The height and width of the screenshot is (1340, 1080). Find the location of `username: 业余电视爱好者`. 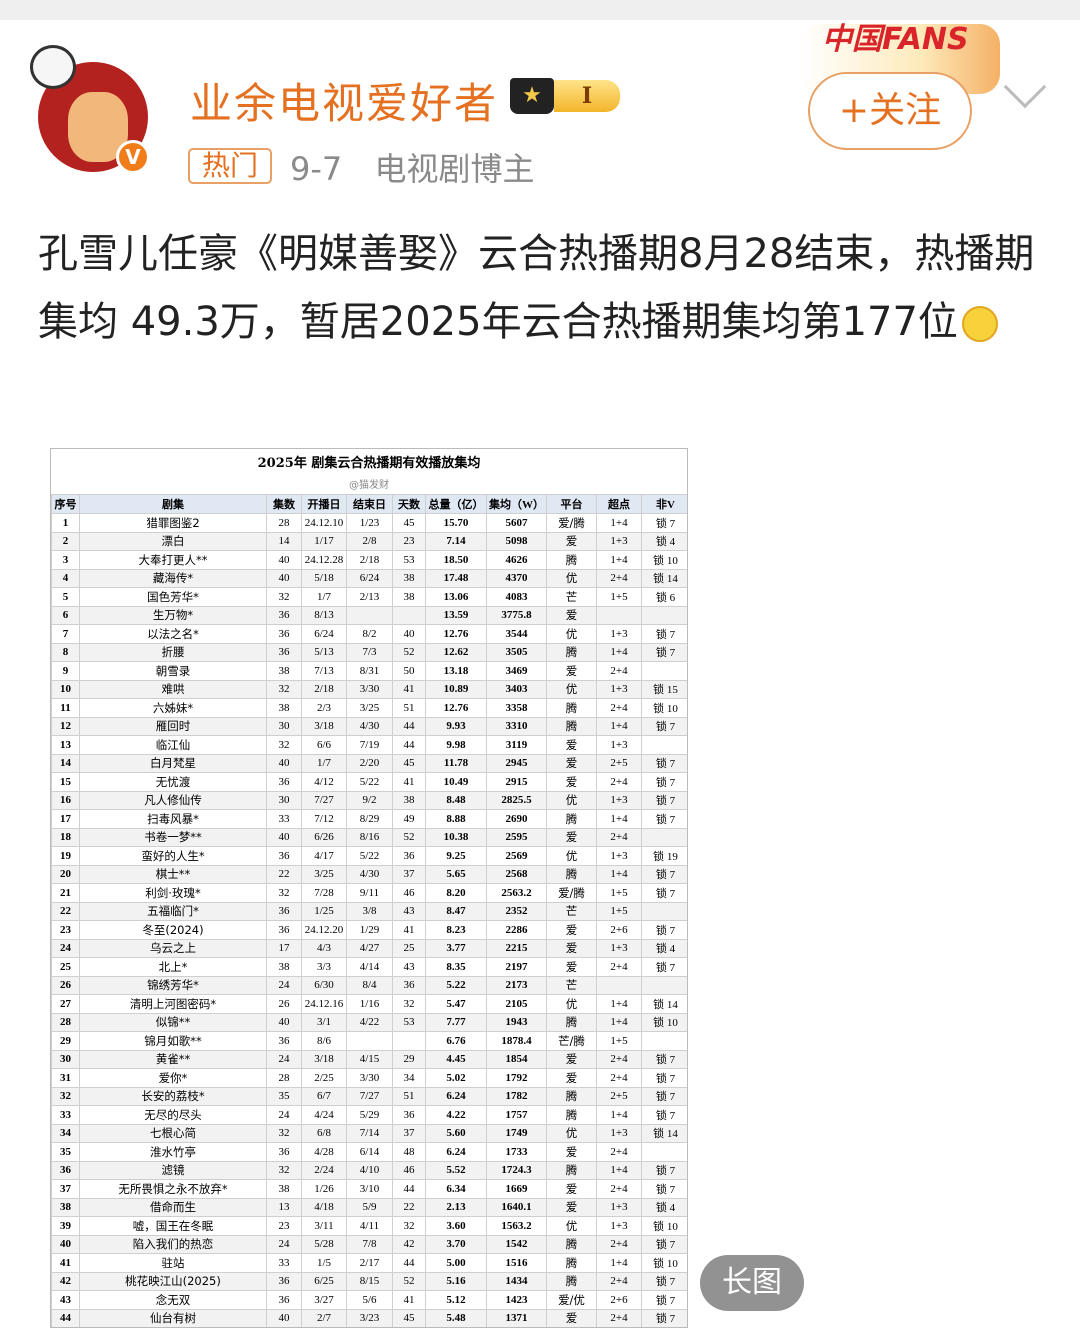

username: 业余电视爱好者 is located at coordinates (344, 103).